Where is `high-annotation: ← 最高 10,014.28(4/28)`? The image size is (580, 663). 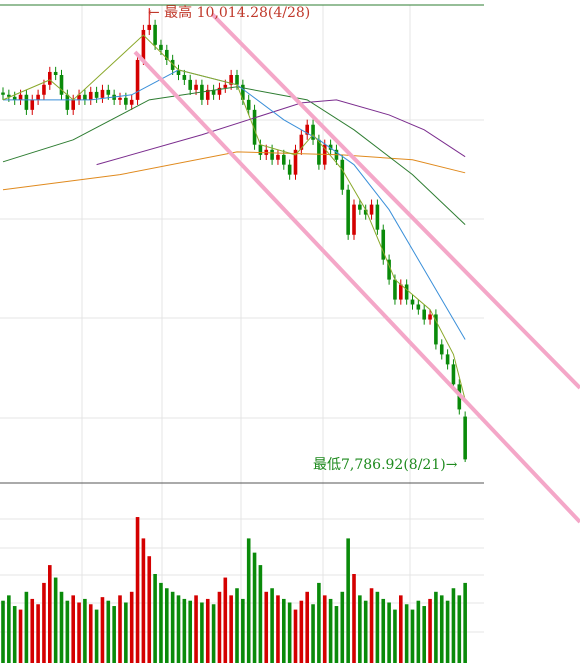
high-annotation: ← 最高 10,014.28(4/28) is located at coordinates (229, 12).